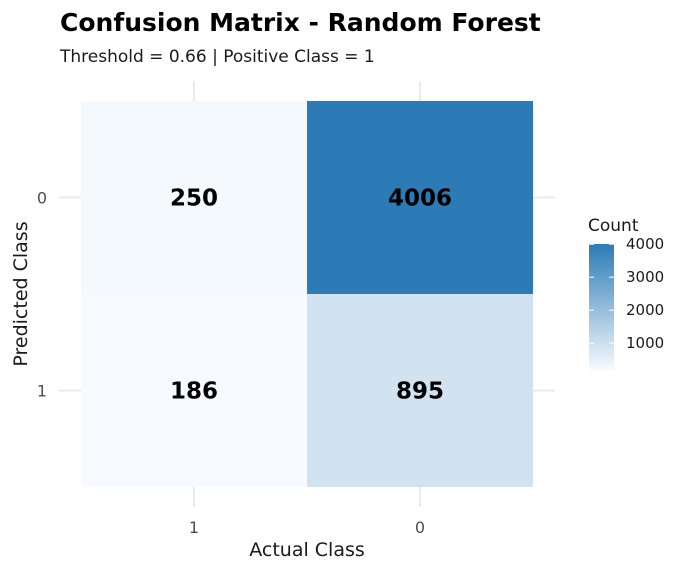 The image size is (692, 572). I want to click on cell-value-label: 186, so click(194, 392).